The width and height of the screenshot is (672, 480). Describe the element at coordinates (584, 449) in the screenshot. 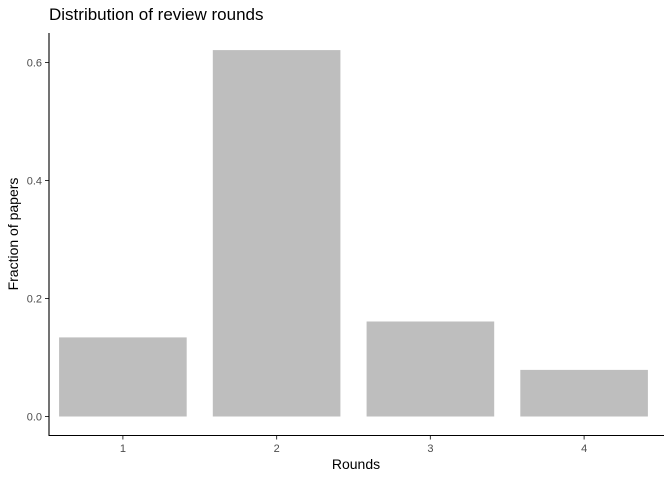

I see `x-tick-label: 4` at that location.